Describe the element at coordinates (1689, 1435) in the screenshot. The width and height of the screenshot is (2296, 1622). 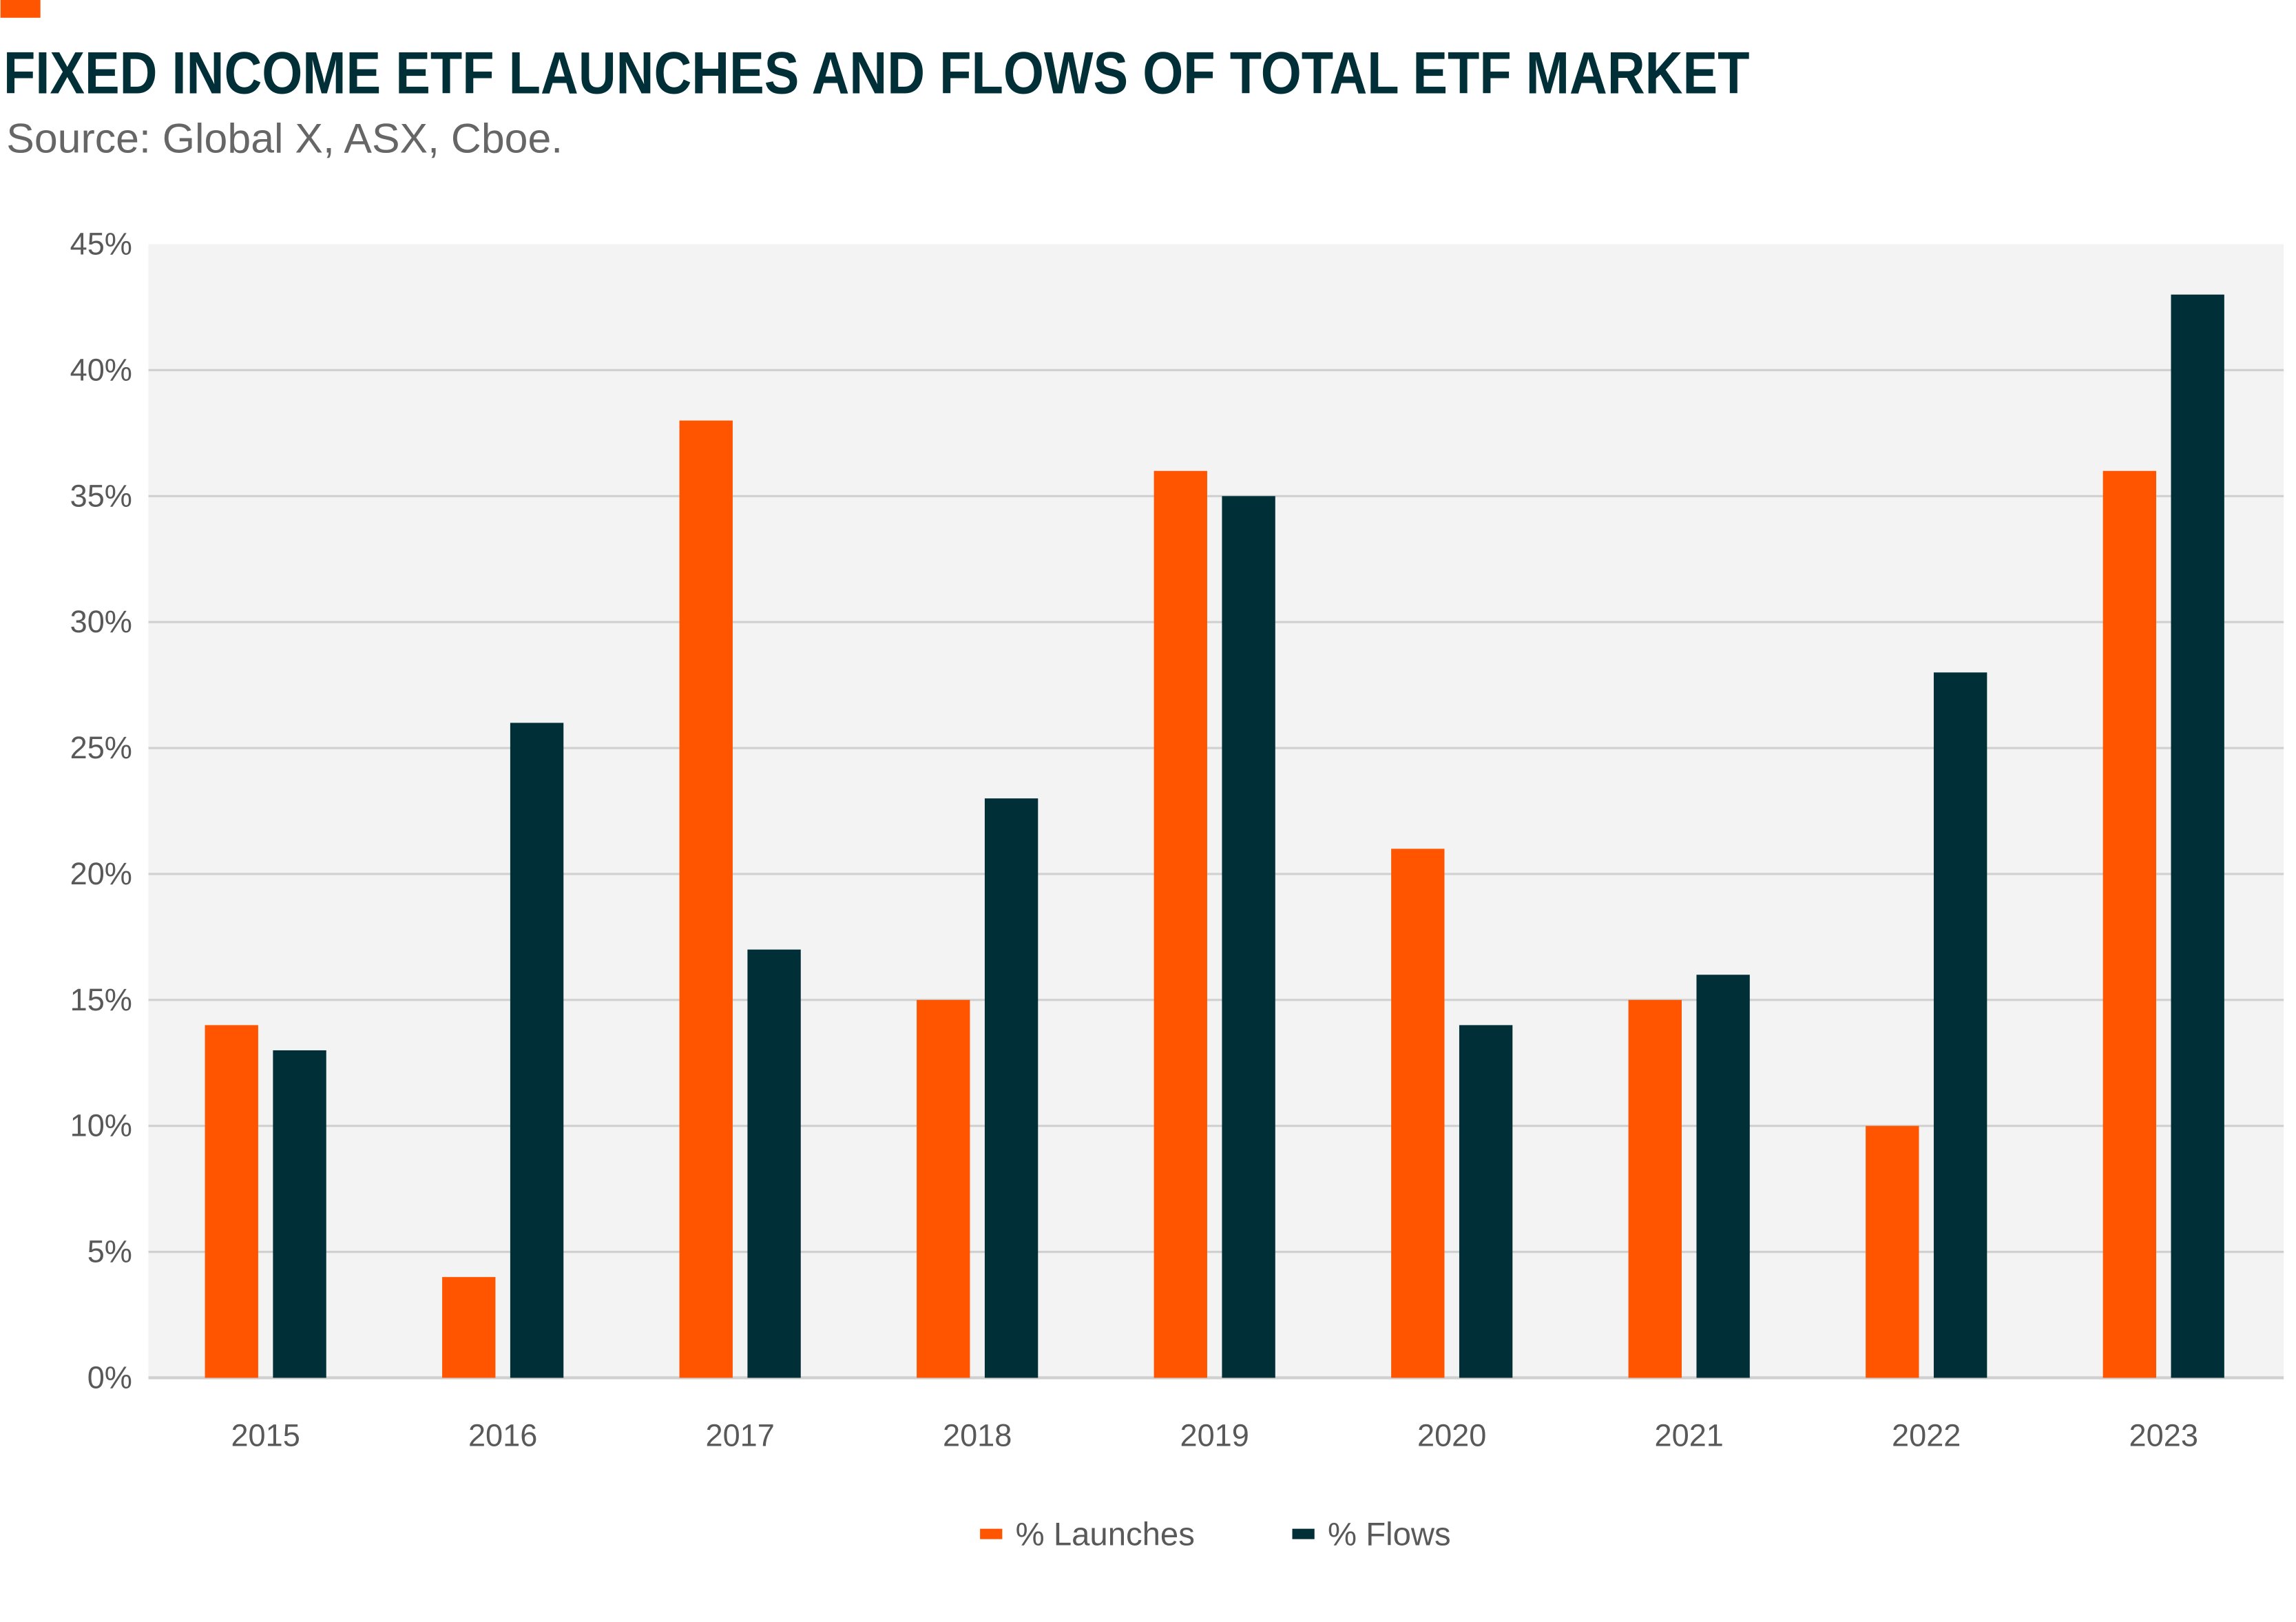
I see `x-tick-label: 2021` at that location.